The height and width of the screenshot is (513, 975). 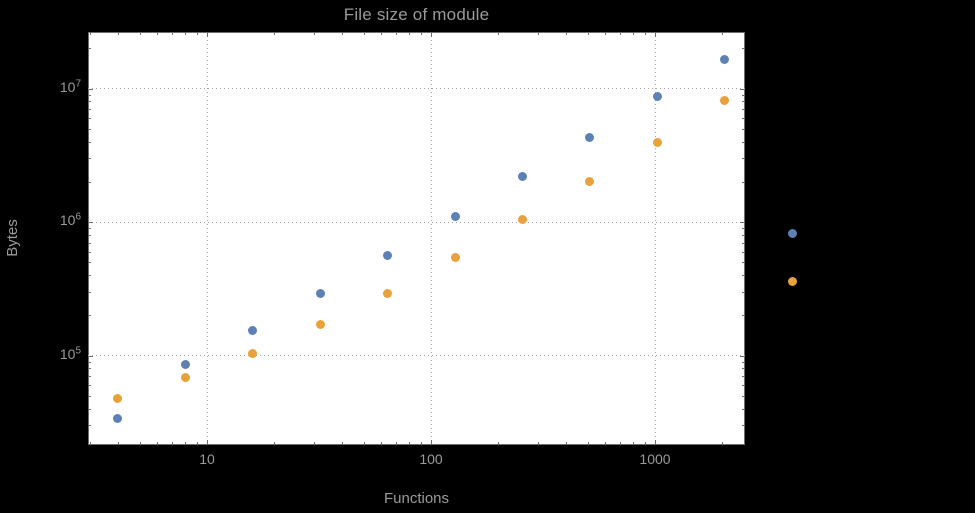 What do you see at coordinates (78, 350) in the screenshot?
I see `y-tick-exponent: 5` at bounding box center [78, 350].